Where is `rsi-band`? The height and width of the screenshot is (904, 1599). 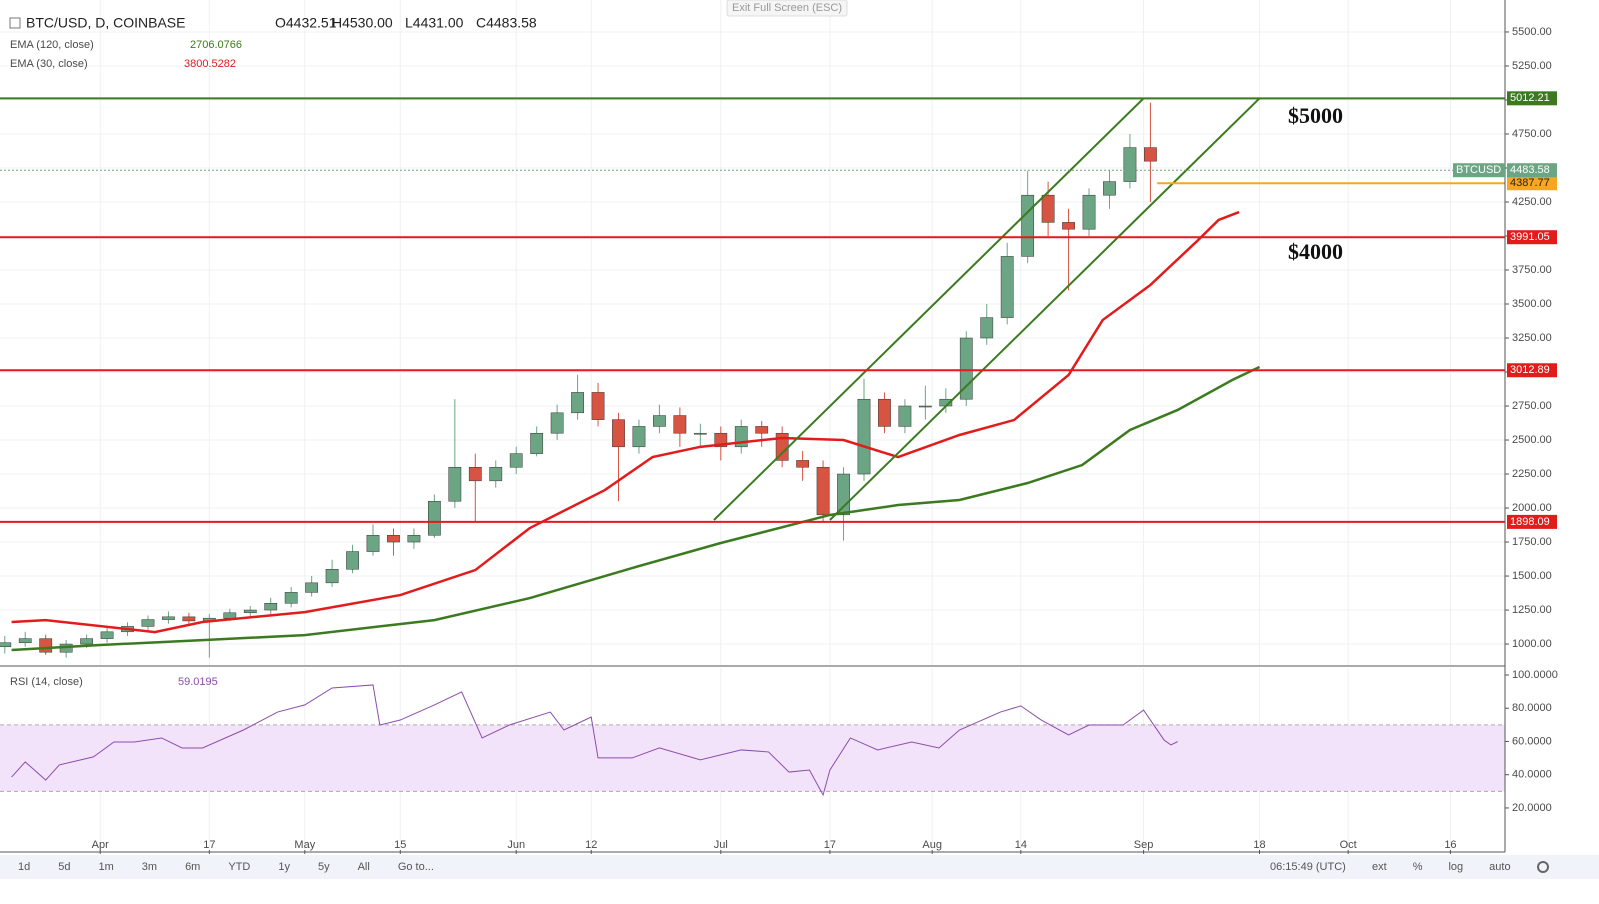
rsi-band is located at coordinates (752, 758).